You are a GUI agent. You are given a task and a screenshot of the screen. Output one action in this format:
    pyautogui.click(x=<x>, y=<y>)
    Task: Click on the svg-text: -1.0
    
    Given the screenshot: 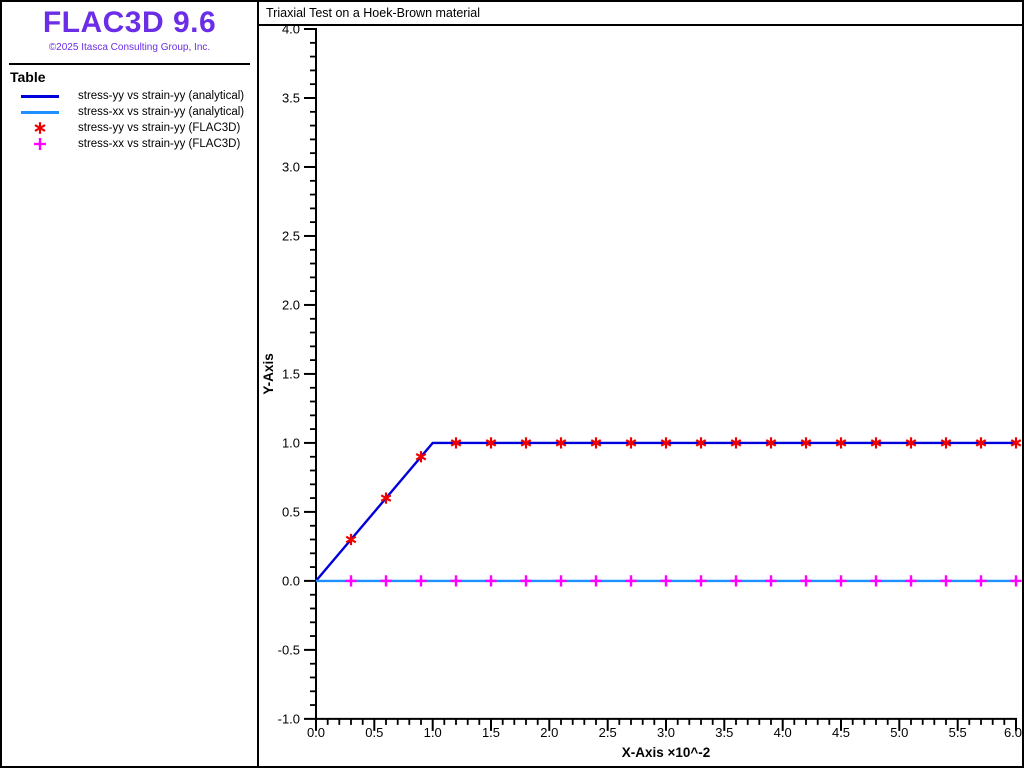 What is the action you would take?
    pyautogui.click(x=289, y=718)
    